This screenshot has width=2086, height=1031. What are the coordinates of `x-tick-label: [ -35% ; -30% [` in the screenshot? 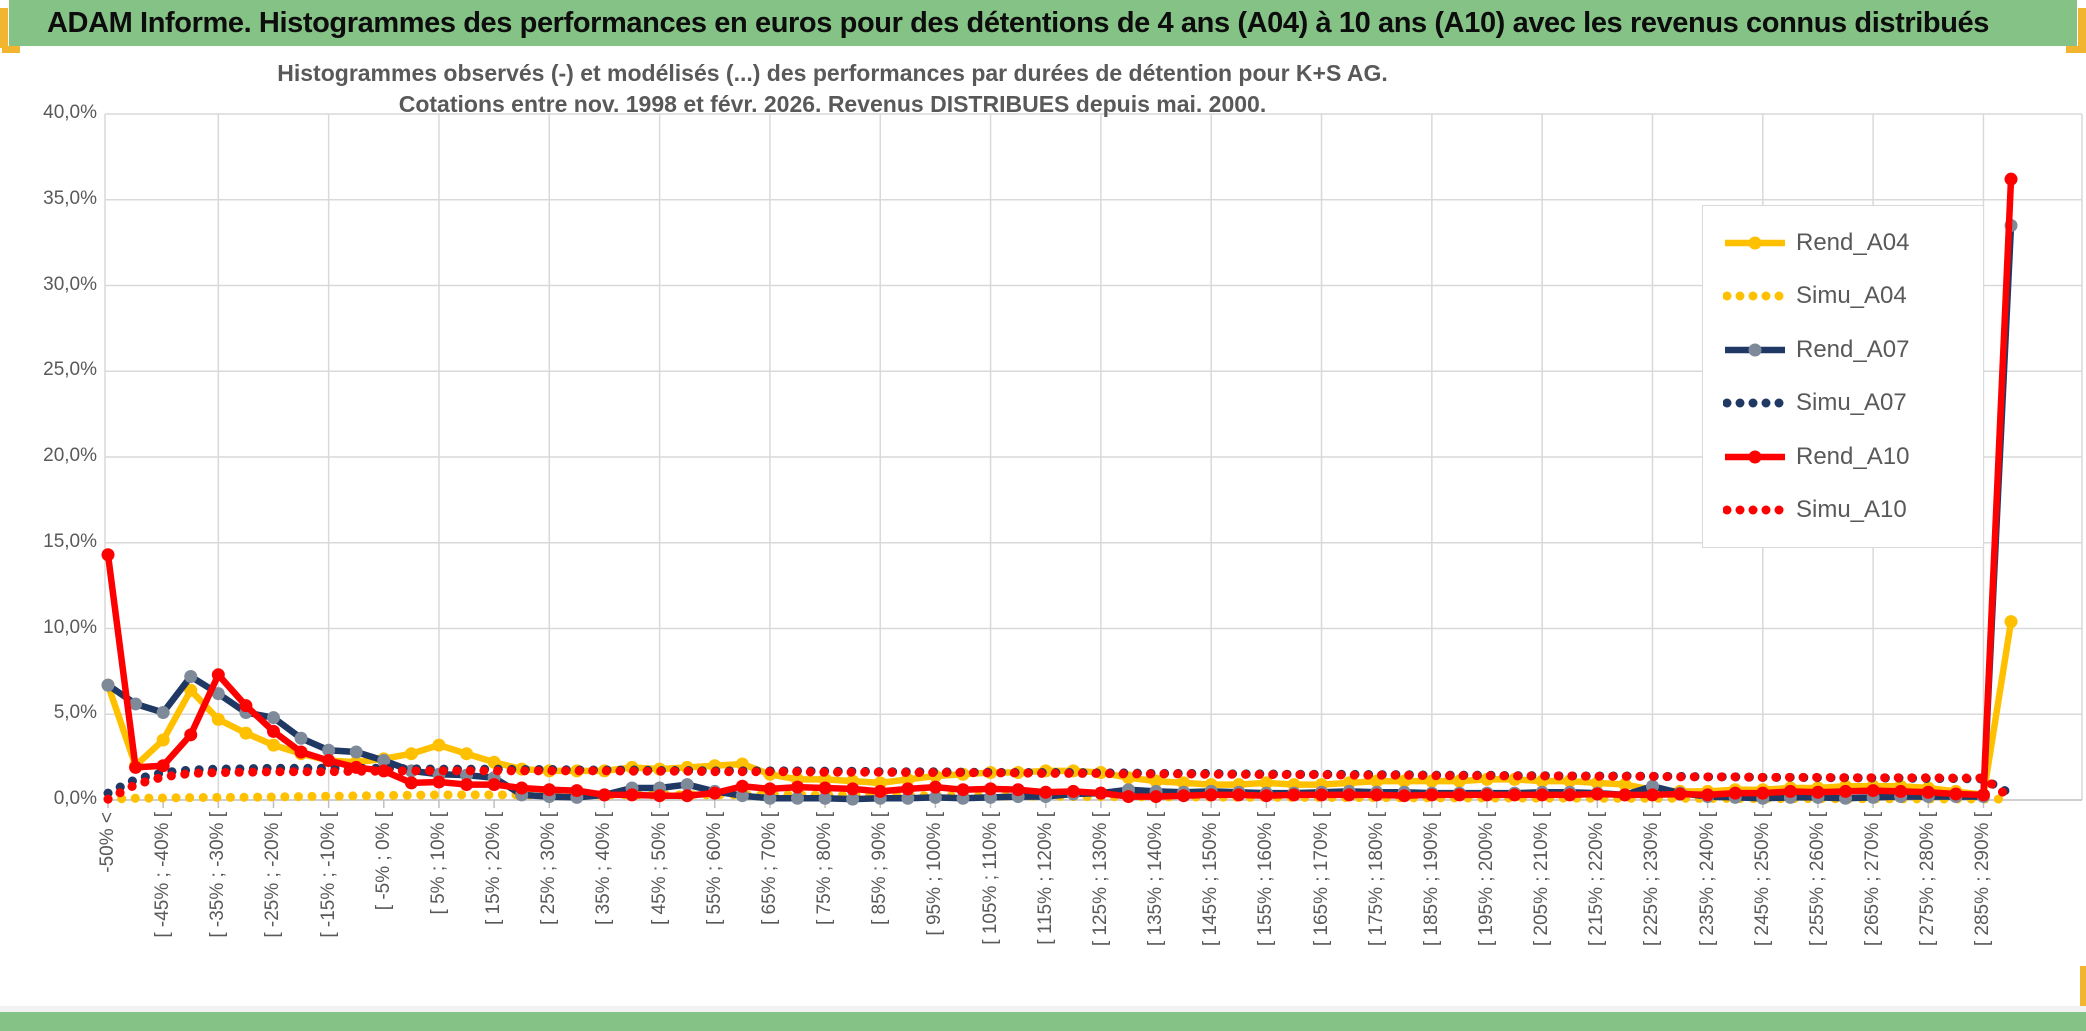 It's located at (218, 875).